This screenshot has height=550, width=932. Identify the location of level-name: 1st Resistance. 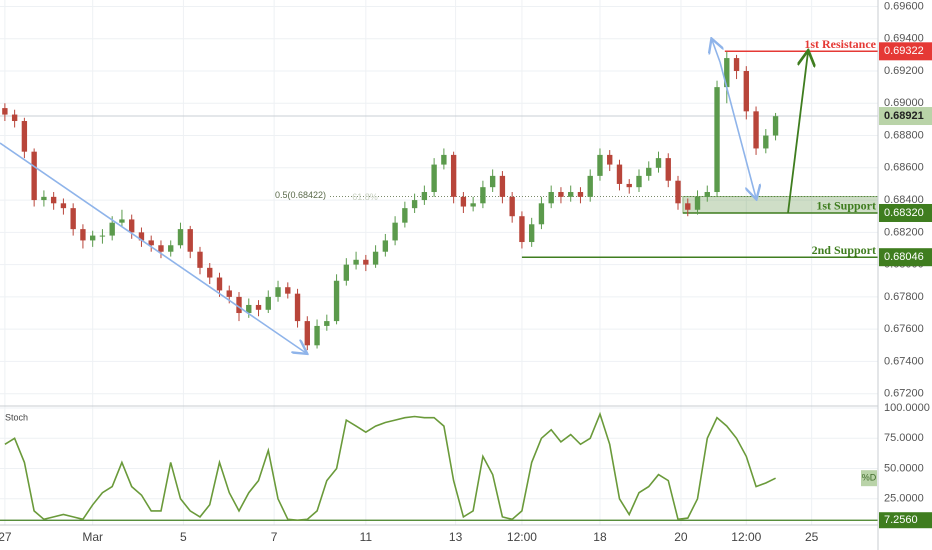
(840, 44).